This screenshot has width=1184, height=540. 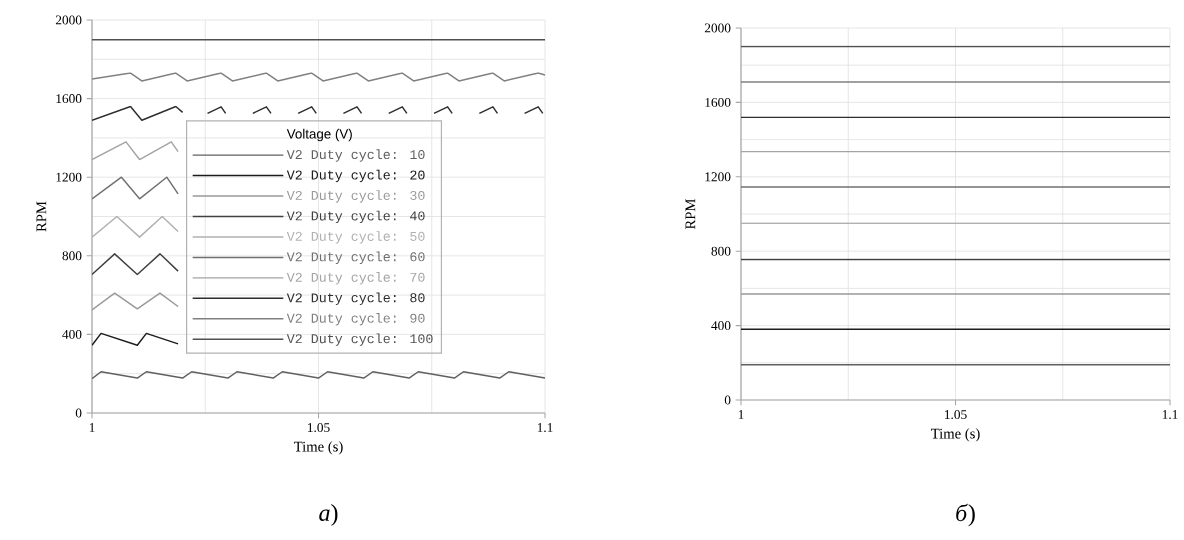 What do you see at coordinates (355, 298) in the screenshot?
I see `text: V2 Duty cycle: 80` at bounding box center [355, 298].